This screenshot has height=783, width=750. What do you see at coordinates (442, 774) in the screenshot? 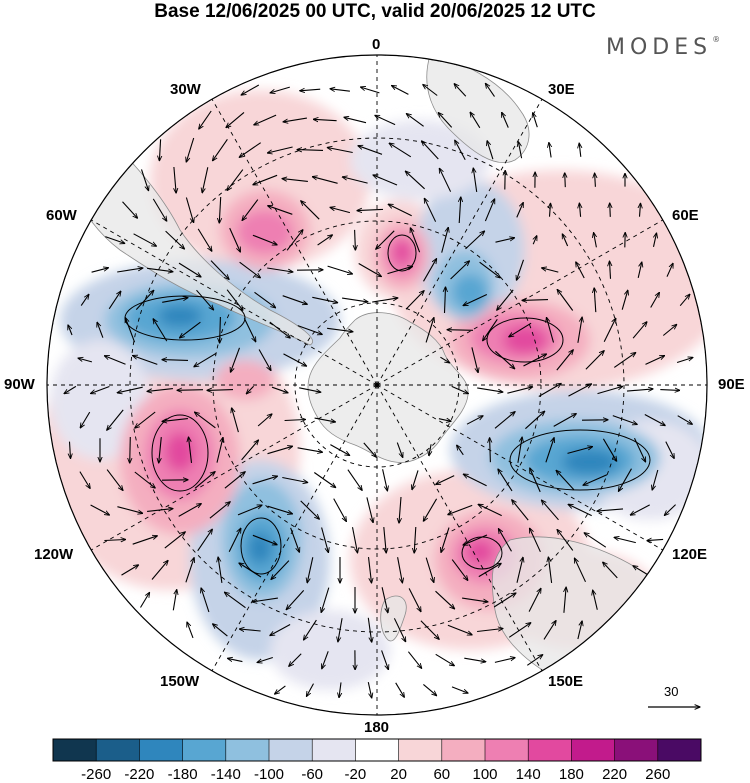
I see `colorbar-tick-label: 60` at bounding box center [442, 774].